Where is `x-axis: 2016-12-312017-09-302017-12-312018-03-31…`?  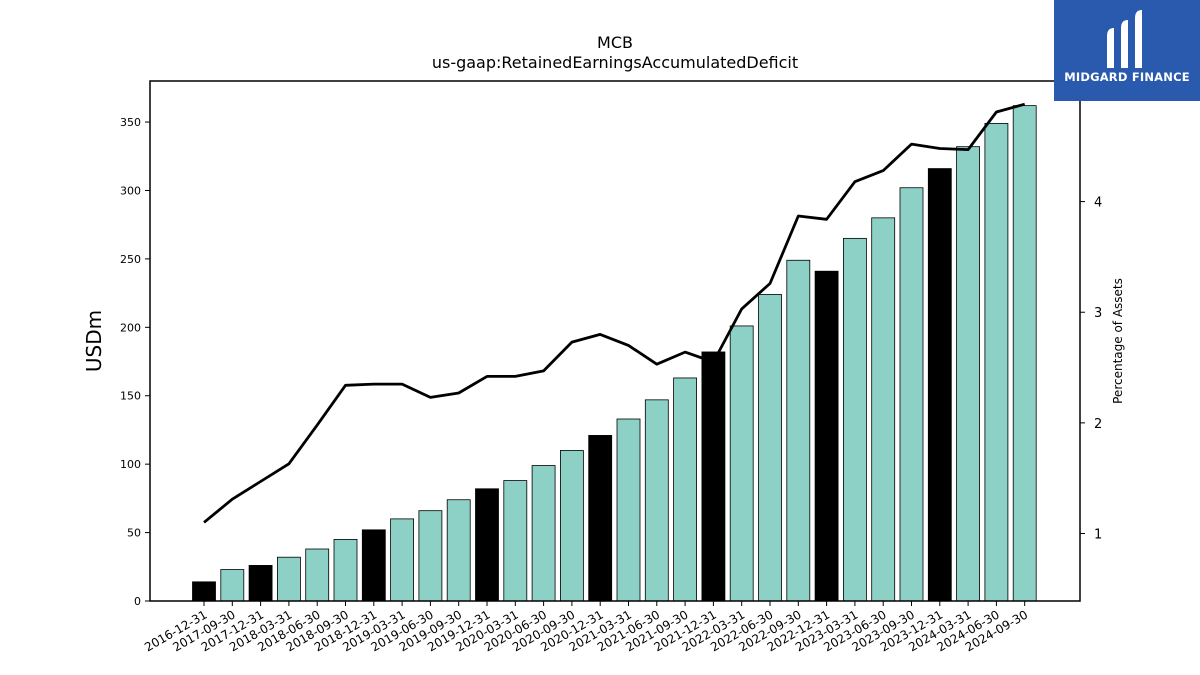
x-axis: 2016-12-312017-09-302017-12-312018-03-31… is located at coordinates (586, 627).